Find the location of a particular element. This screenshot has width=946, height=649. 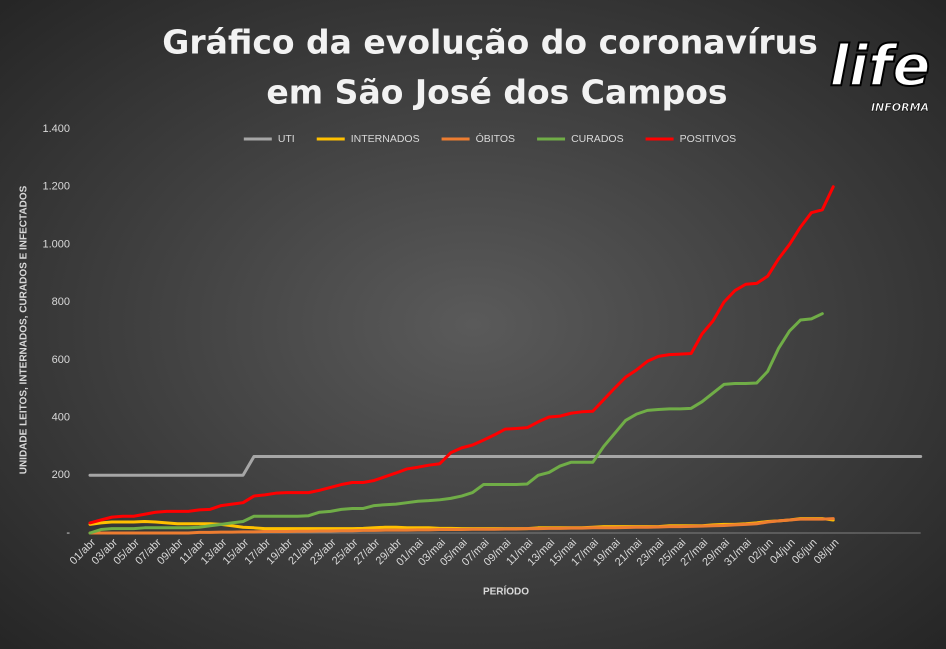

logo-text: life is located at coordinates (880, 66).